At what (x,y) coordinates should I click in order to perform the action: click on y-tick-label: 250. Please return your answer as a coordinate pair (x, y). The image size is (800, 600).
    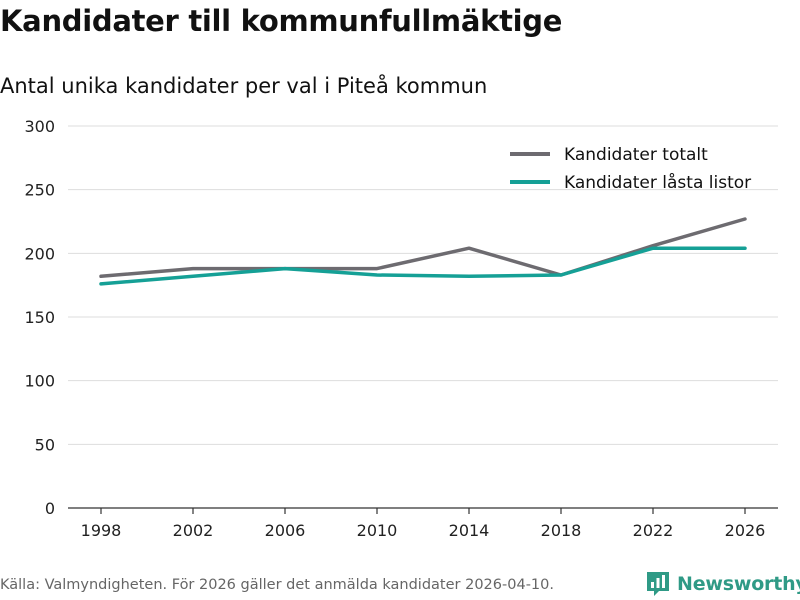
    Looking at the image, I should click on (39, 190).